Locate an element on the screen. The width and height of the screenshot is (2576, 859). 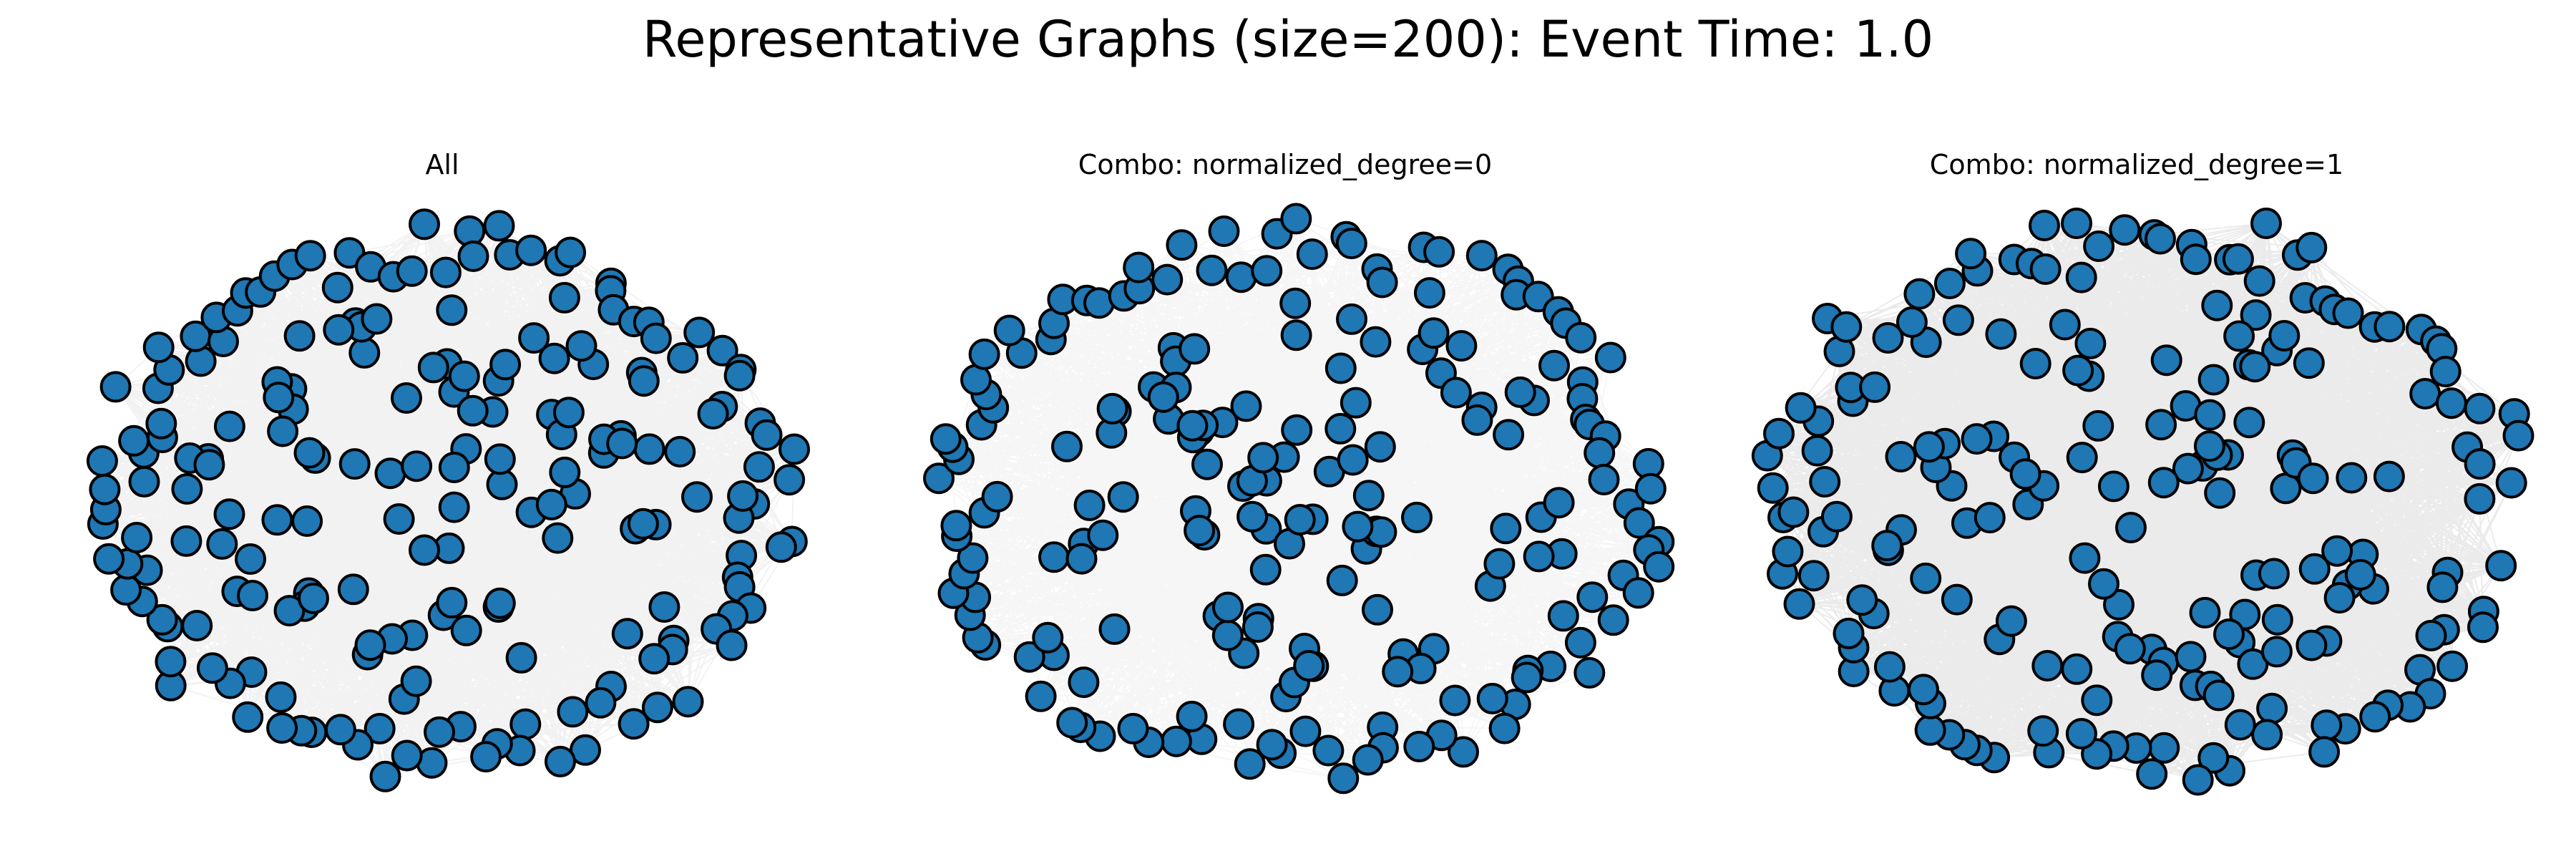
panel-title-degree-0: Combo: normalized_degree=0 is located at coordinates (1285, 164).